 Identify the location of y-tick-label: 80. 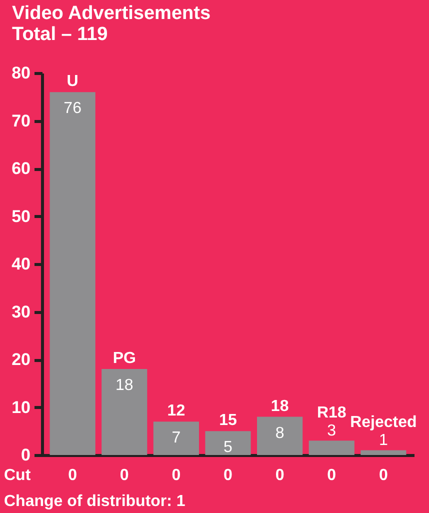
(21, 73).